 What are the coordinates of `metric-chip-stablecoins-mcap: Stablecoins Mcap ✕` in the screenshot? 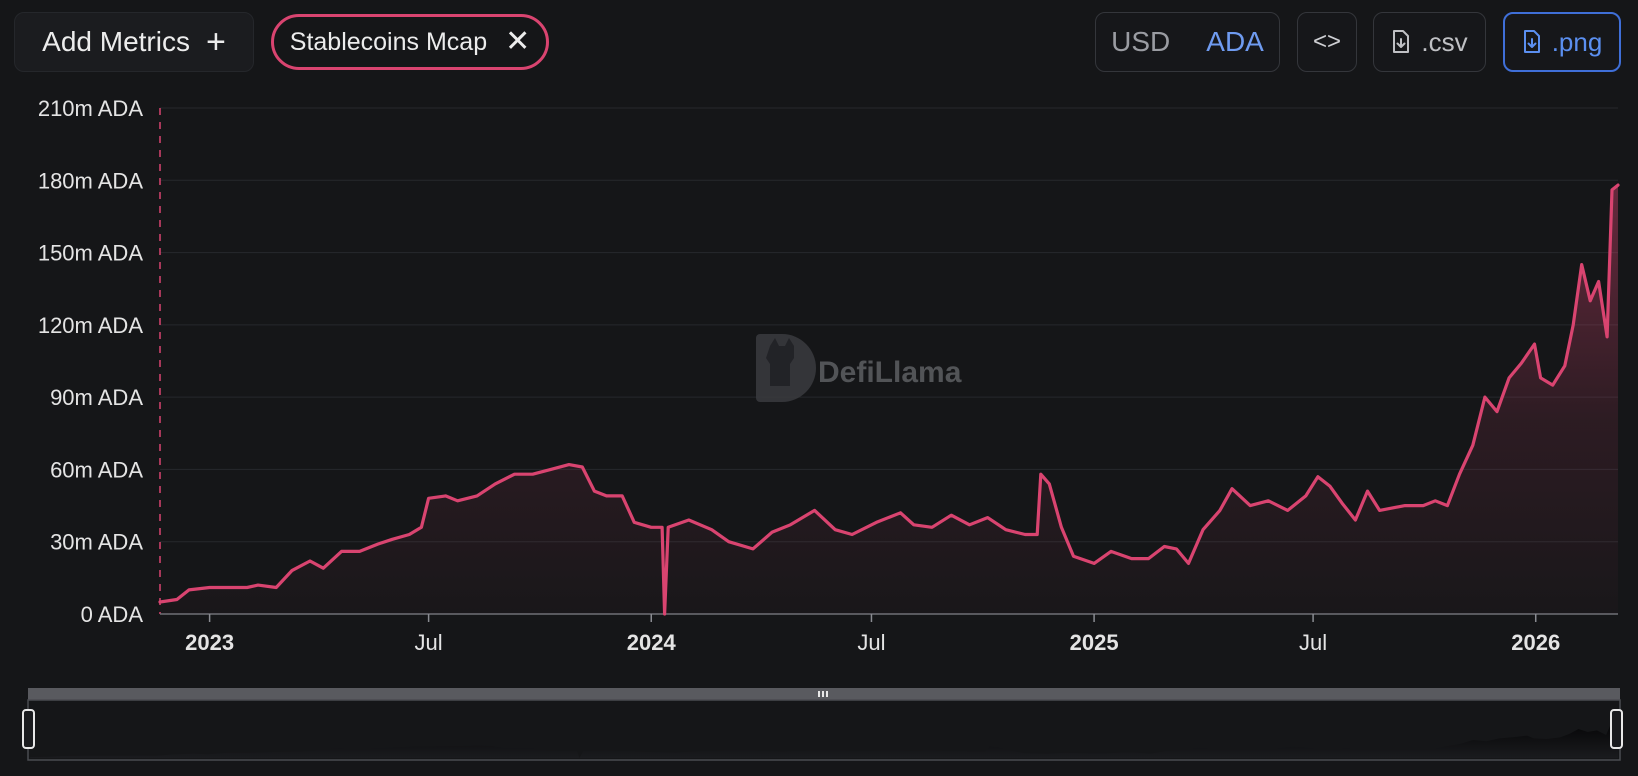 It's located at (410, 42).